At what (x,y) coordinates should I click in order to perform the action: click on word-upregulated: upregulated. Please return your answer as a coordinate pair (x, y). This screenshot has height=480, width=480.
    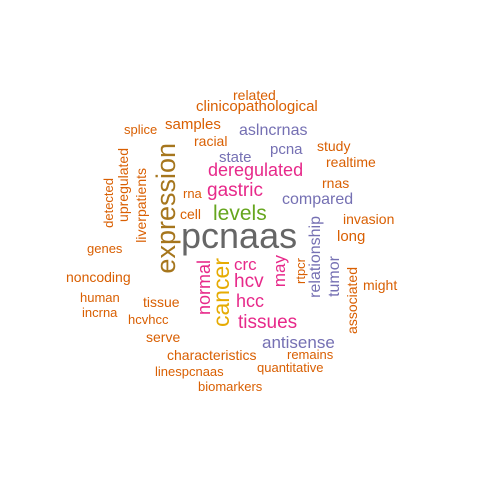
    Looking at the image, I should click on (123, 185).